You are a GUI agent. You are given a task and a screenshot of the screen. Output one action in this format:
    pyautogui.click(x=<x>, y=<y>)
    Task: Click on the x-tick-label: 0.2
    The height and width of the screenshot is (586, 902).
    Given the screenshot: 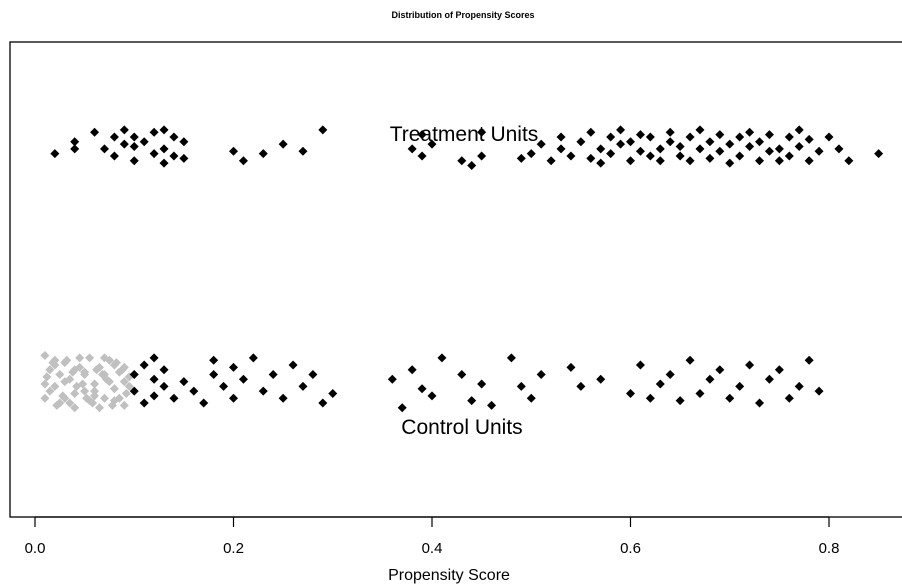 What is the action you would take?
    pyautogui.click(x=233, y=548)
    